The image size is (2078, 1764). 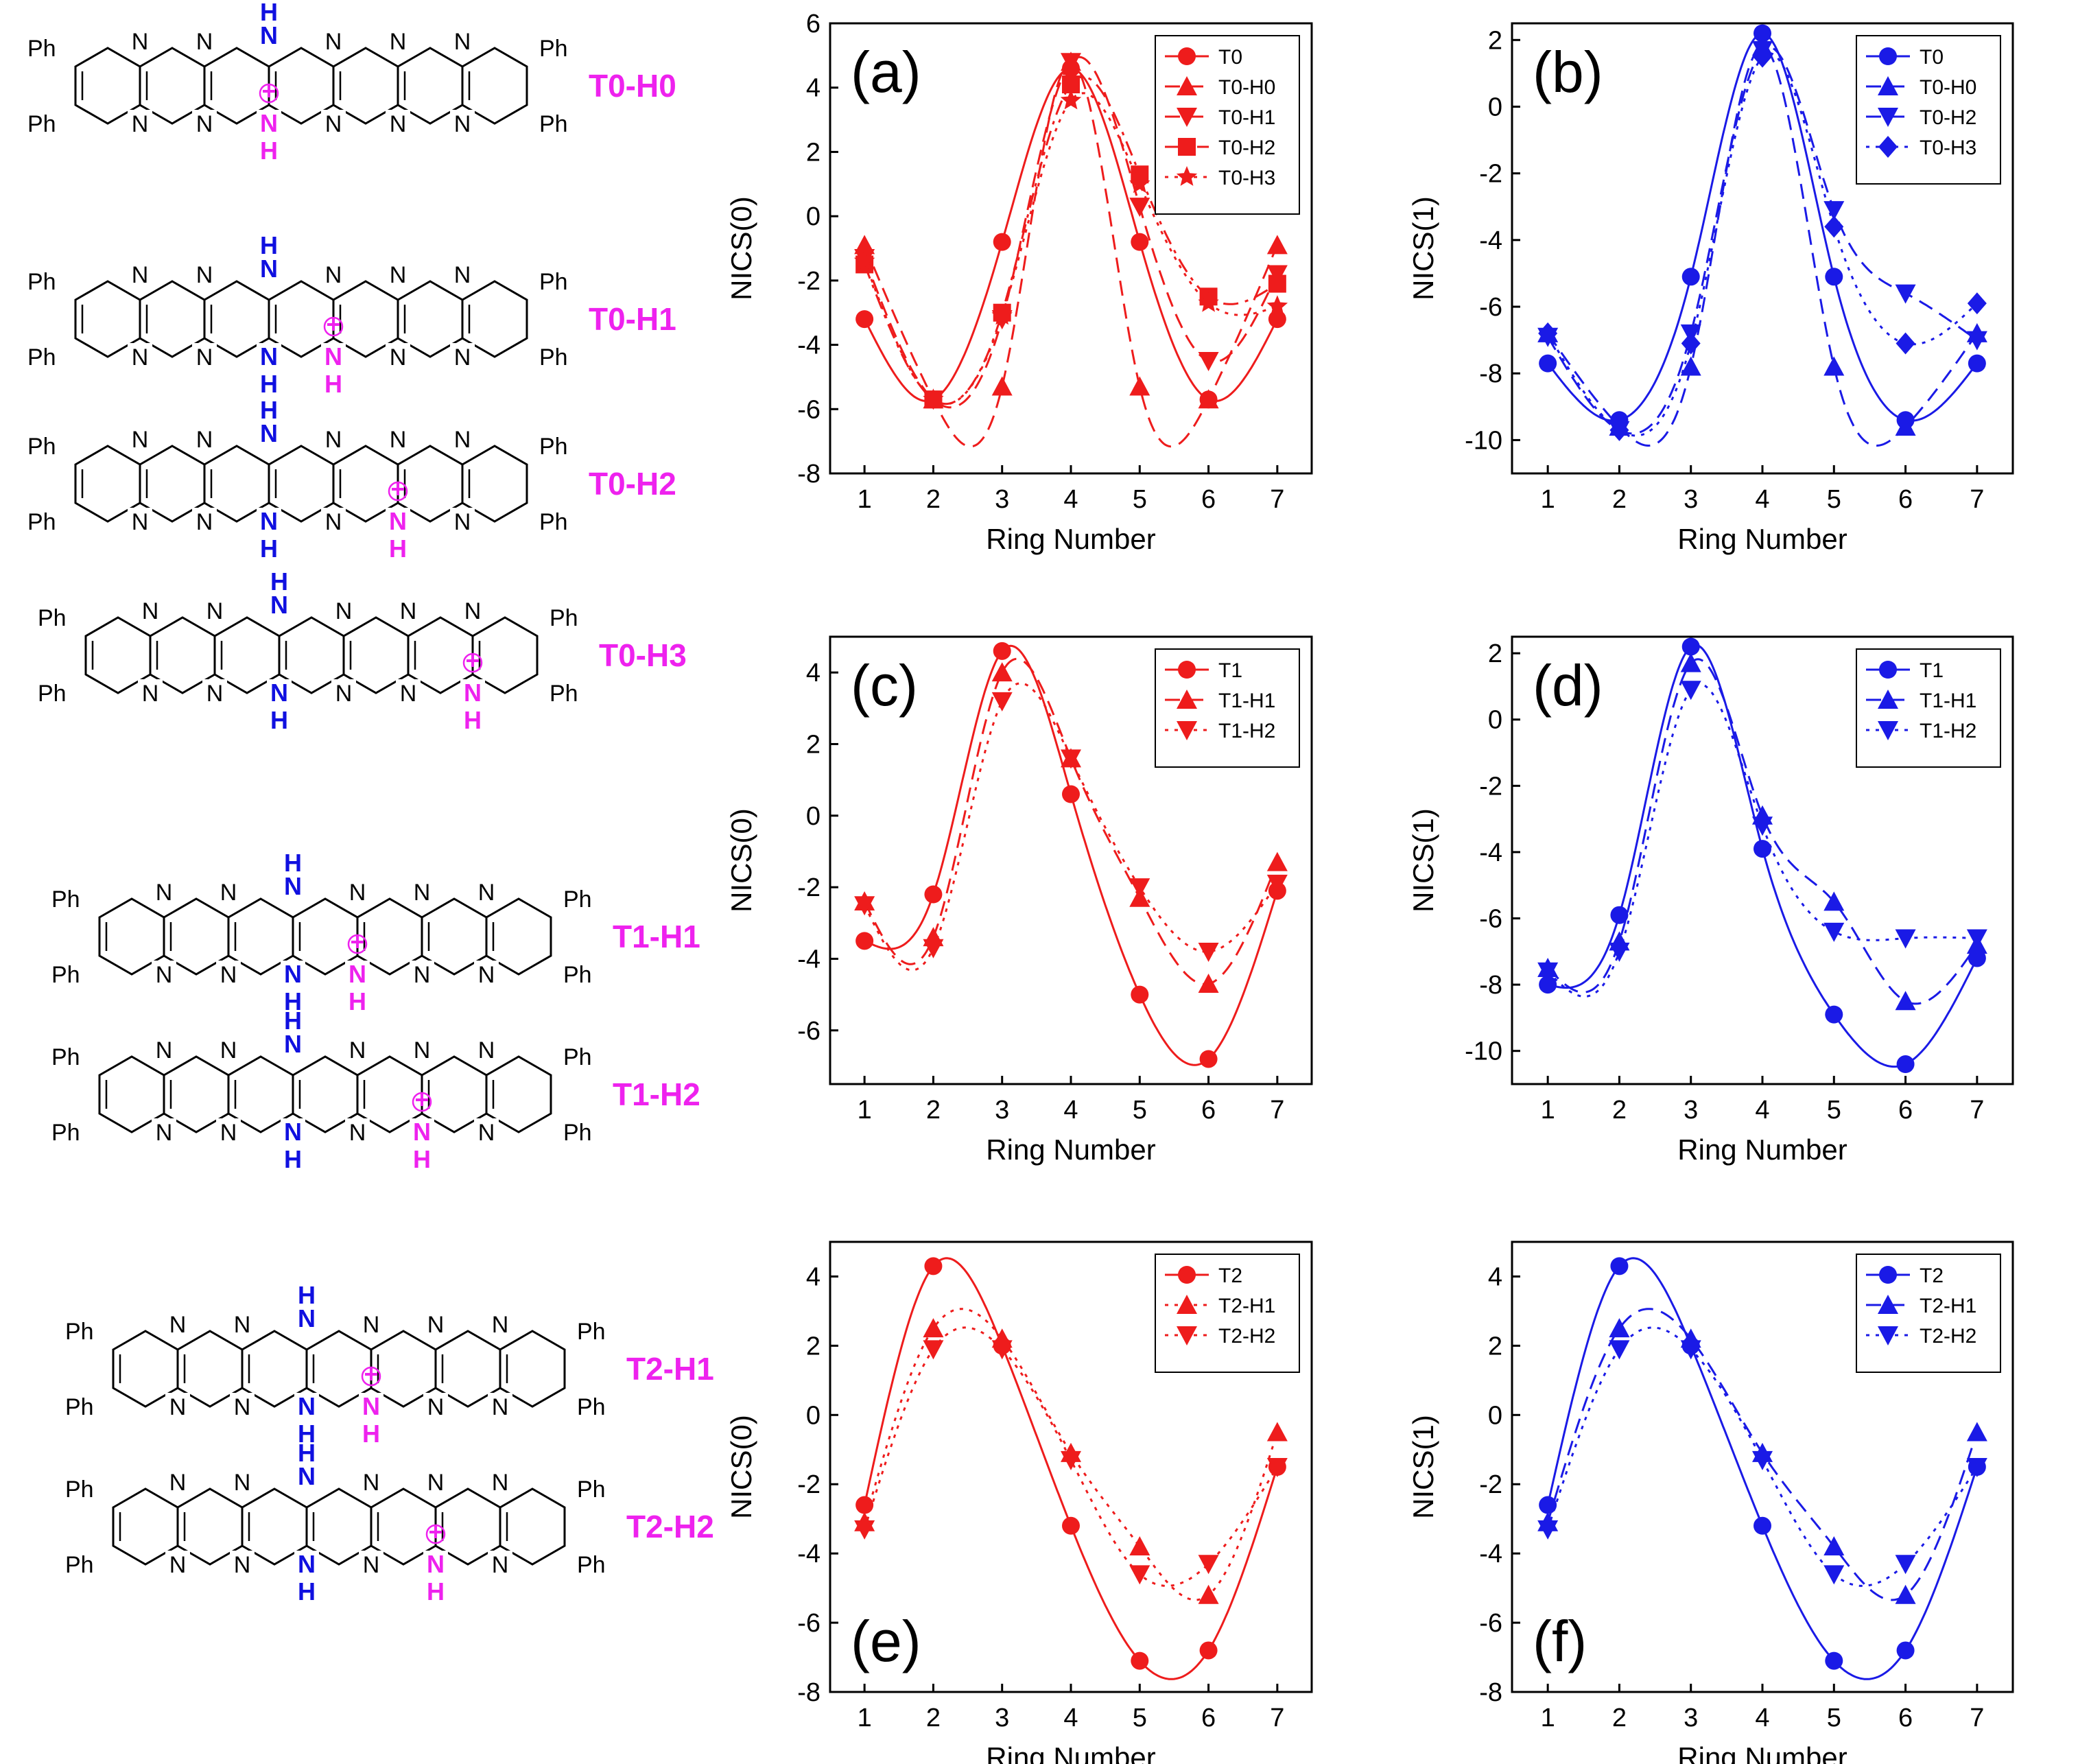 I want to click on y-tick-label: -8, so click(x=1490, y=374).